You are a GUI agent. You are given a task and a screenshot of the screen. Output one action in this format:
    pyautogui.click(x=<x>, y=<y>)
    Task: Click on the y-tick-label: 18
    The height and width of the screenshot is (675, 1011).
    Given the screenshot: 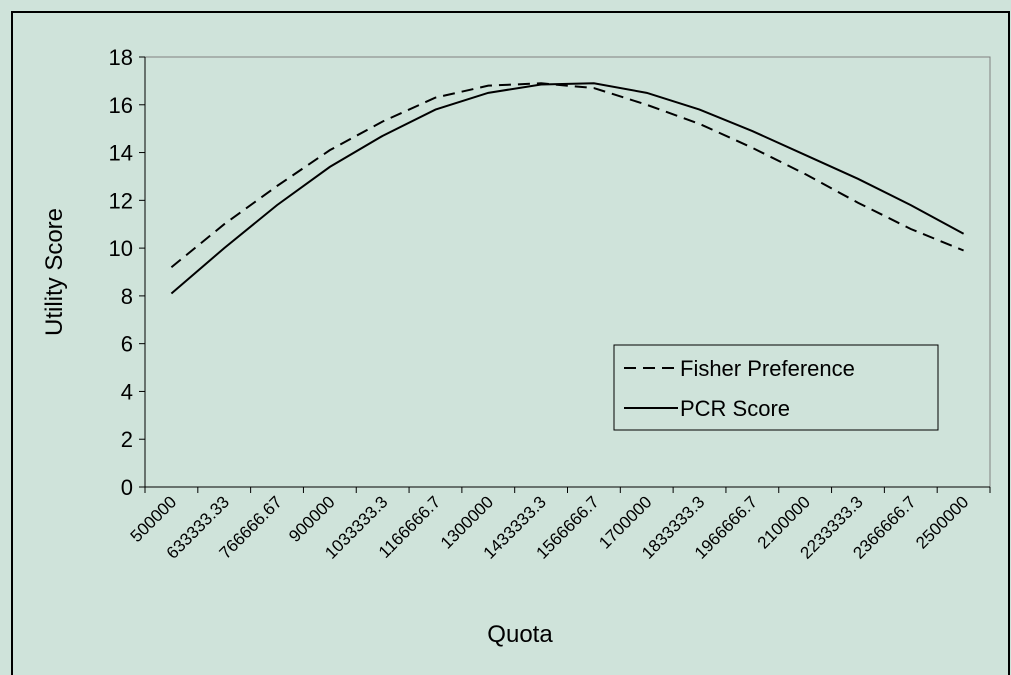 What is the action you would take?
    pyautogui.click(x=121, y=57)
    